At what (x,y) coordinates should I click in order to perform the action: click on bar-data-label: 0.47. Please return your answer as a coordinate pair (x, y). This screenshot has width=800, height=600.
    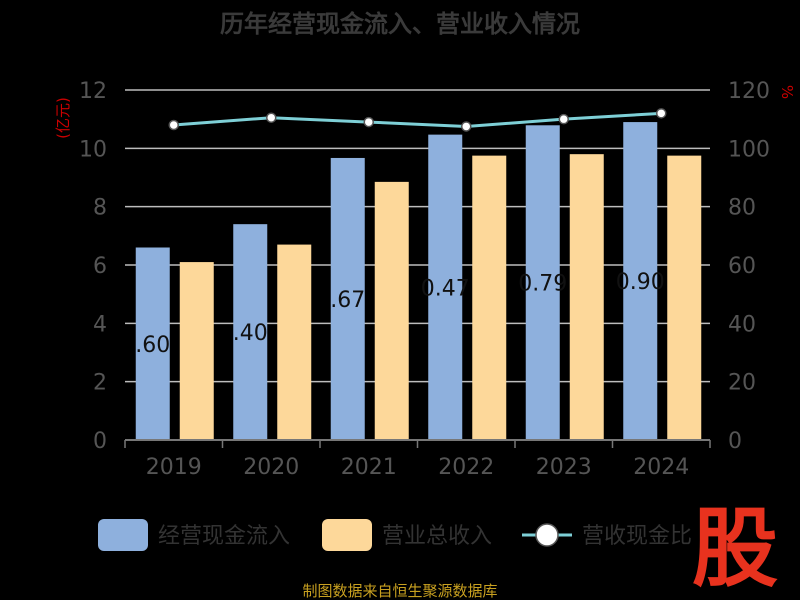
    Looking at the image, I should click on (445, 288).